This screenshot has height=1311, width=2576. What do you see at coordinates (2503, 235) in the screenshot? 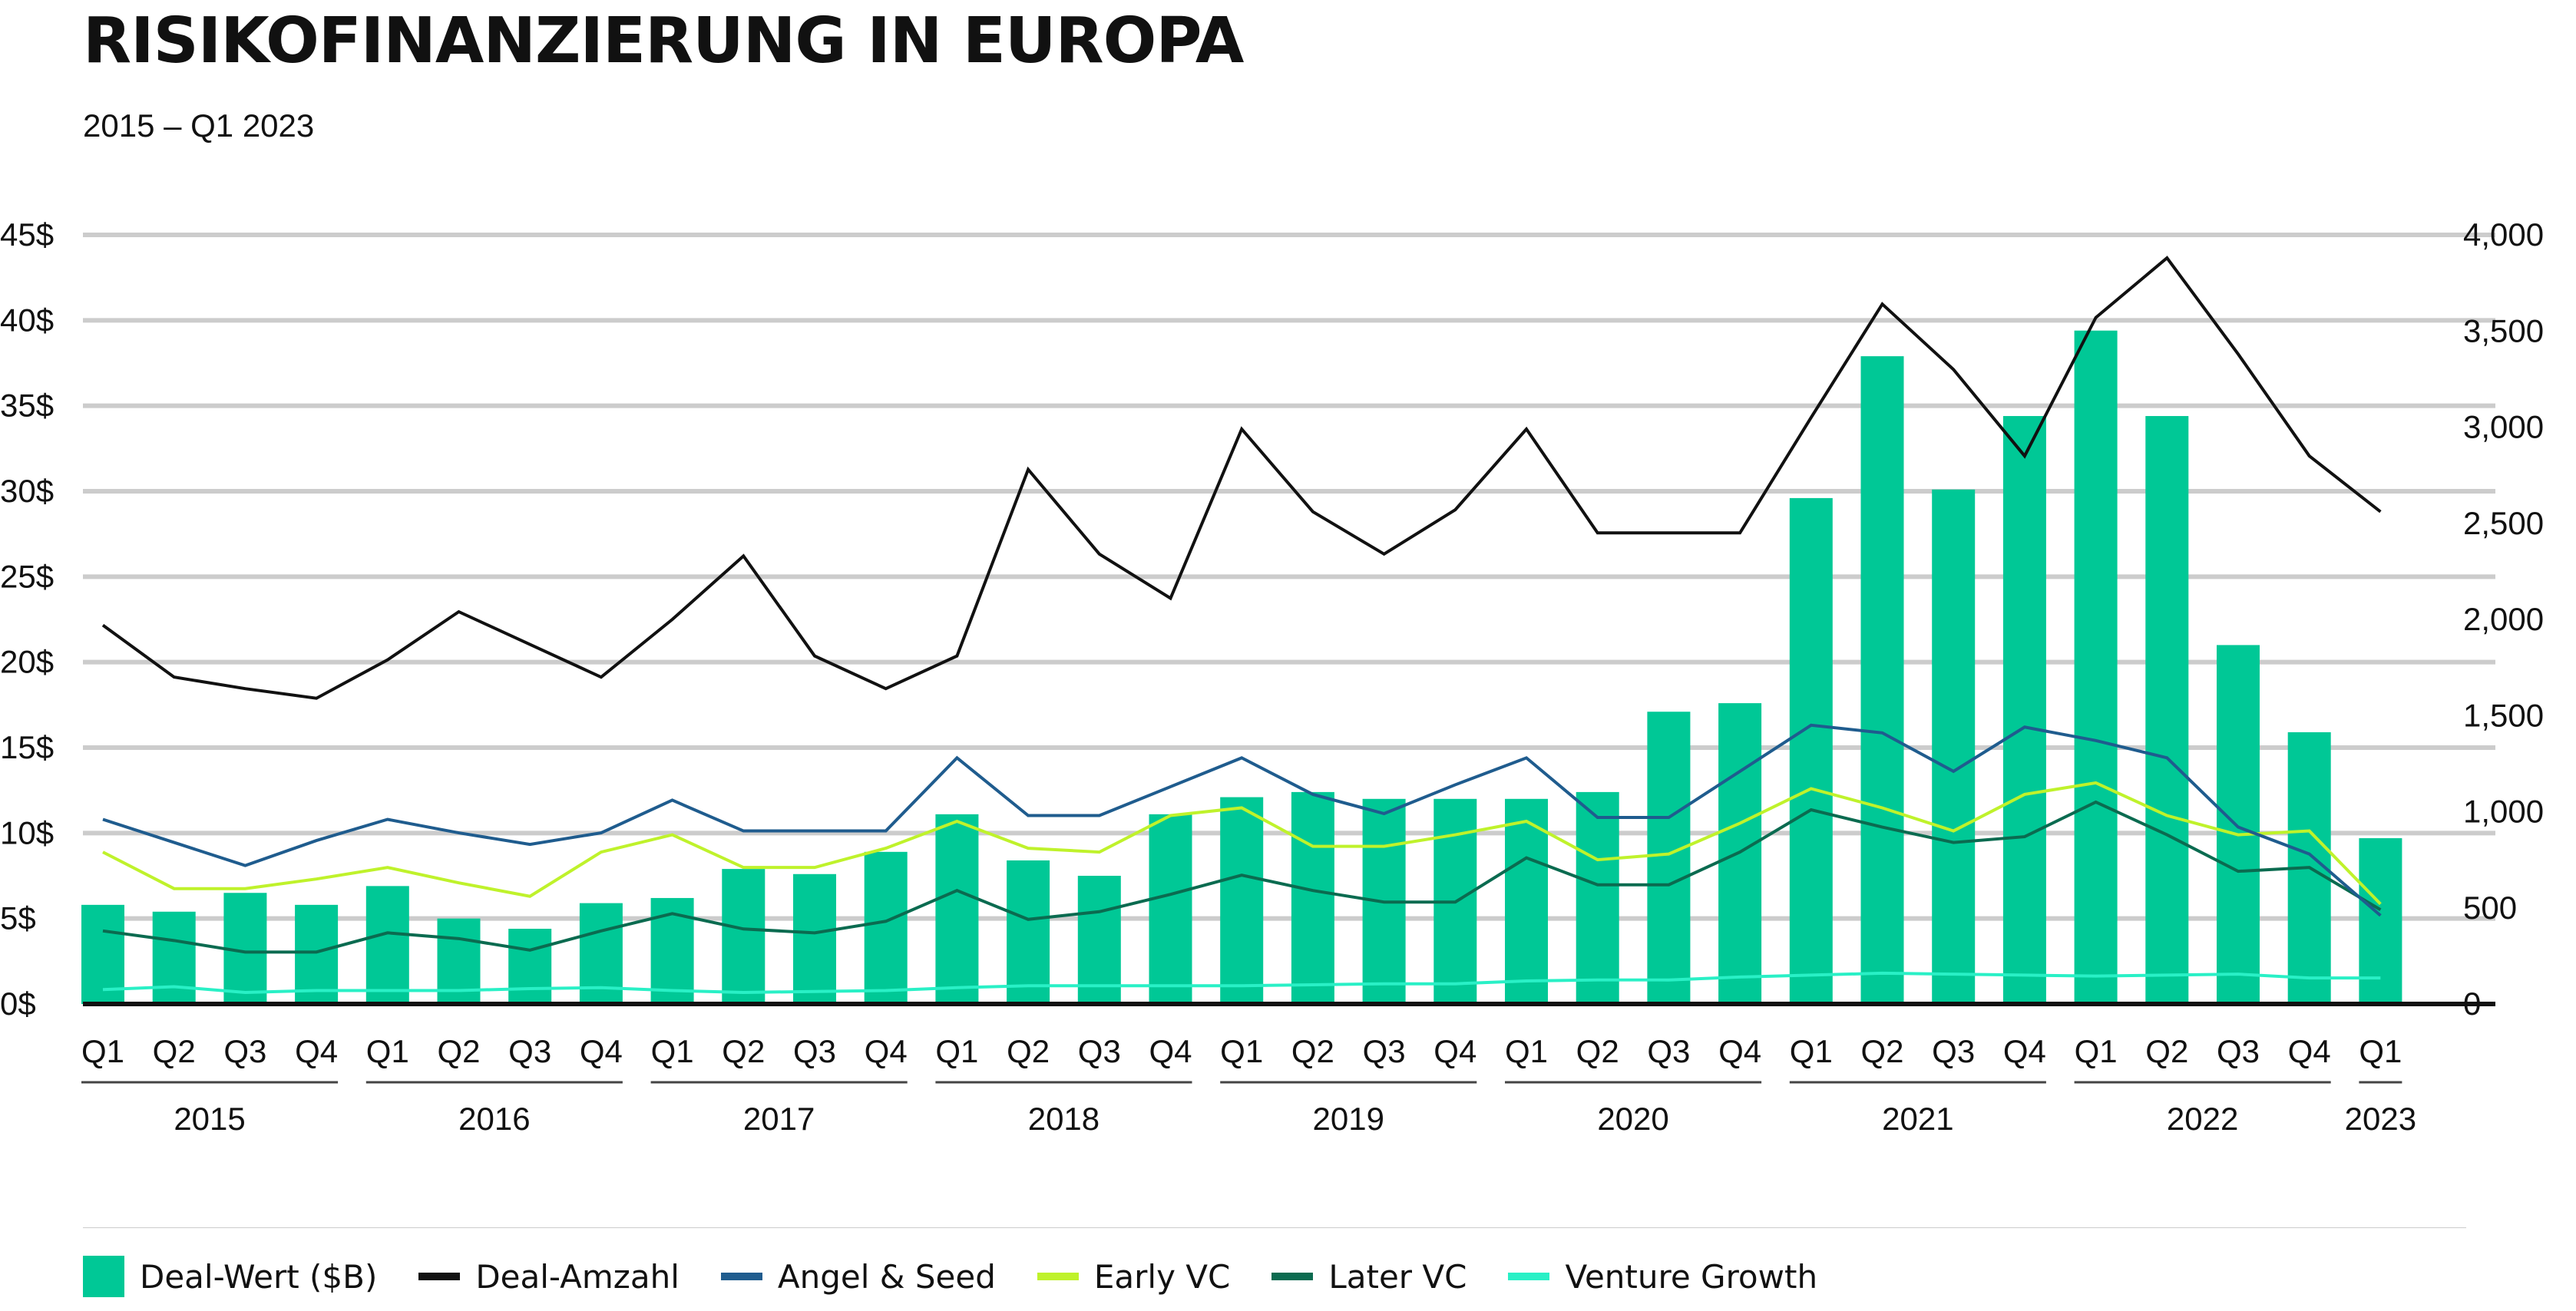
I see `right-axis-tick-label: 4,000` at bounding box center [2503, 235].